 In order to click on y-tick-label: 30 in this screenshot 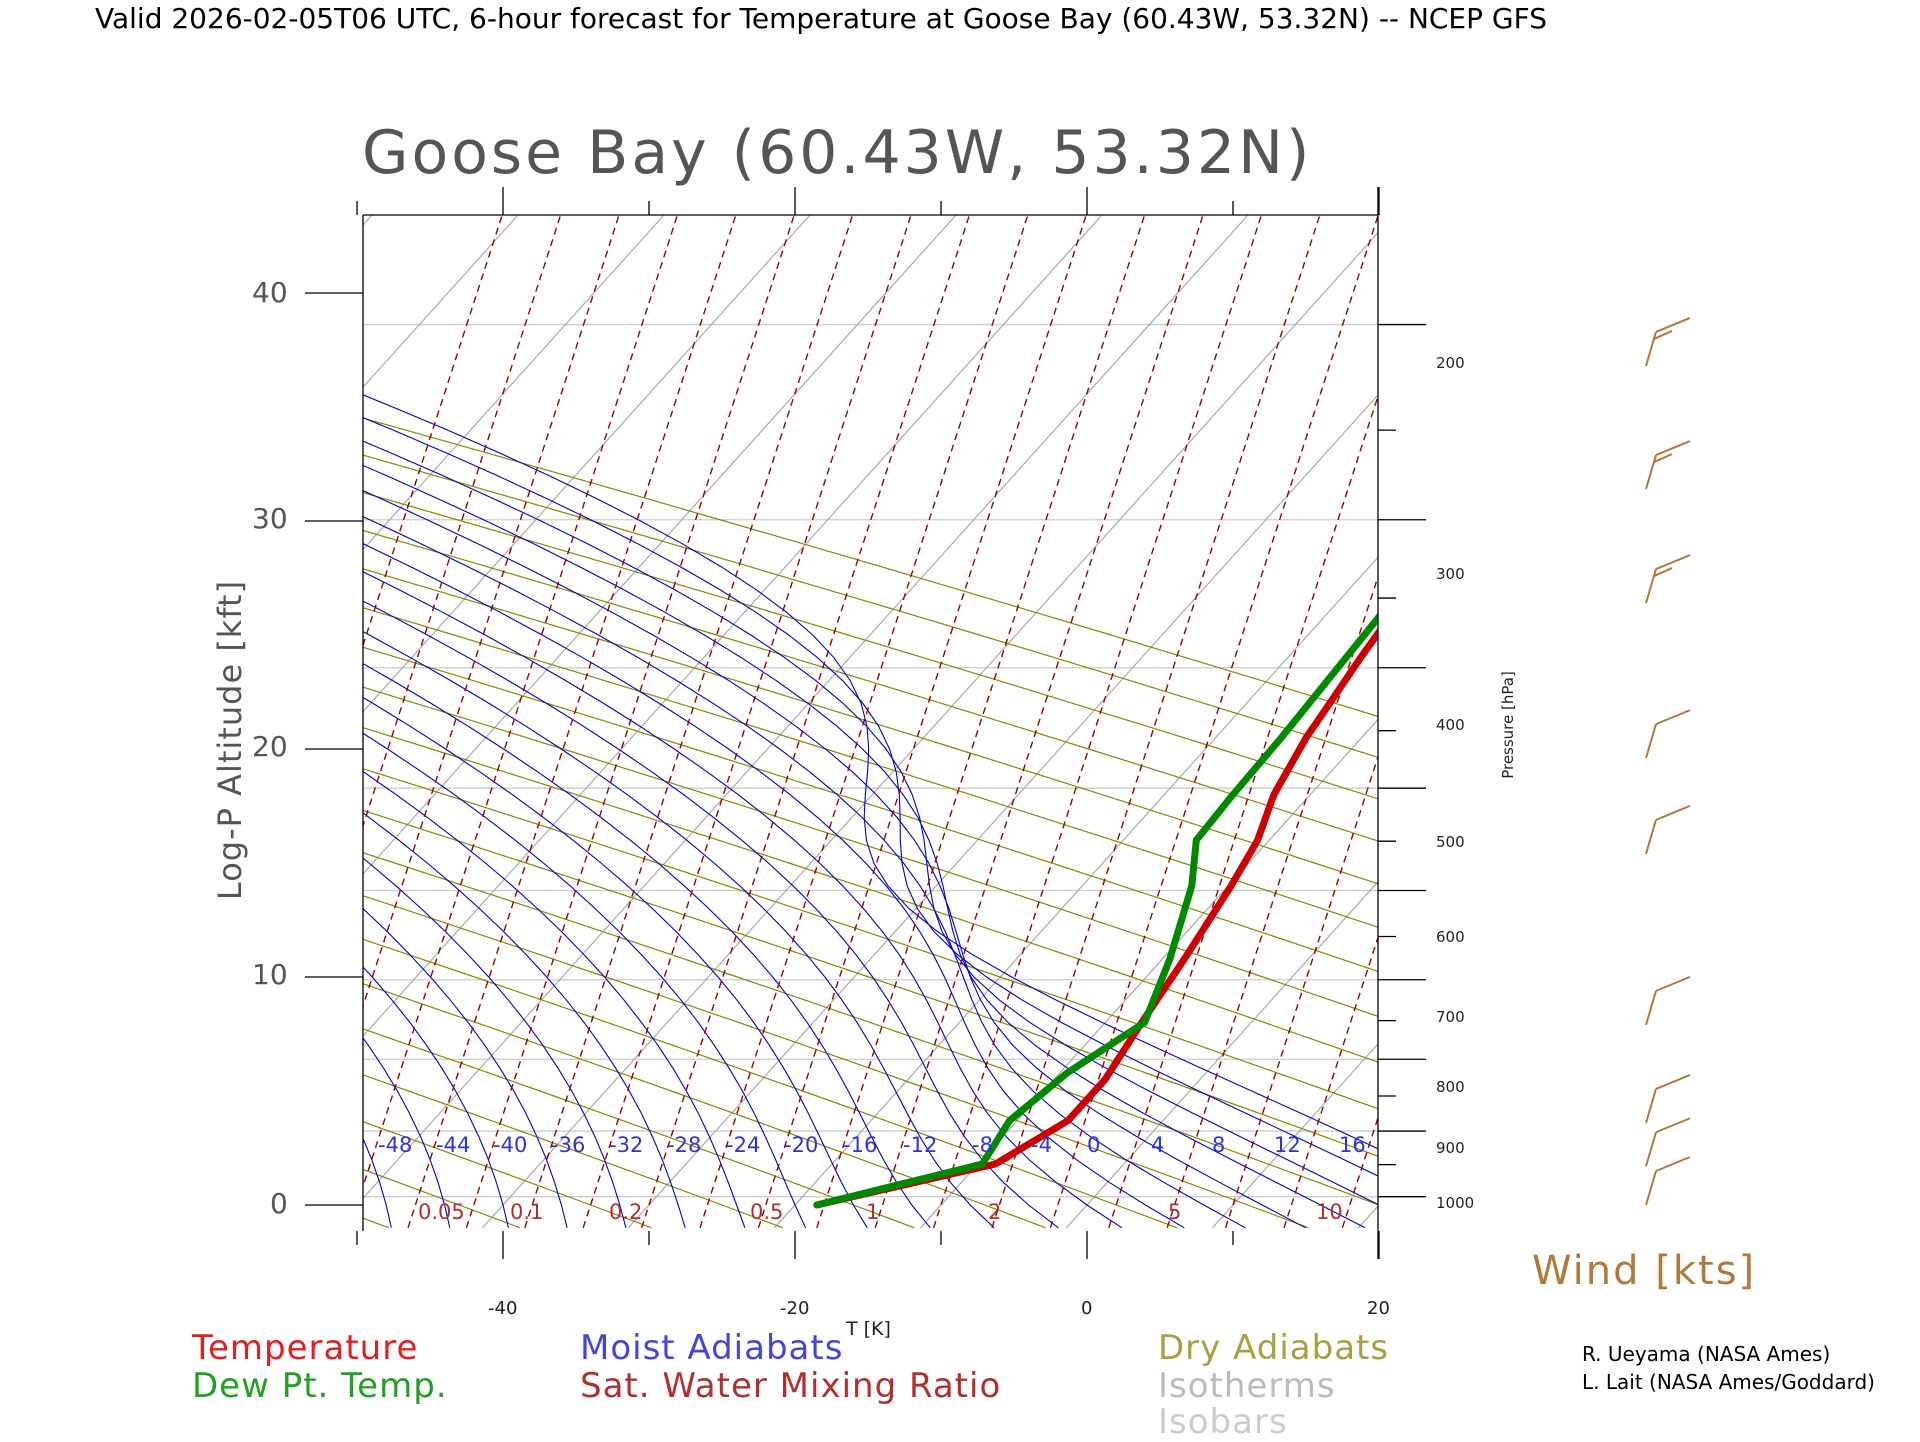, I will do `click(270, 518)`.